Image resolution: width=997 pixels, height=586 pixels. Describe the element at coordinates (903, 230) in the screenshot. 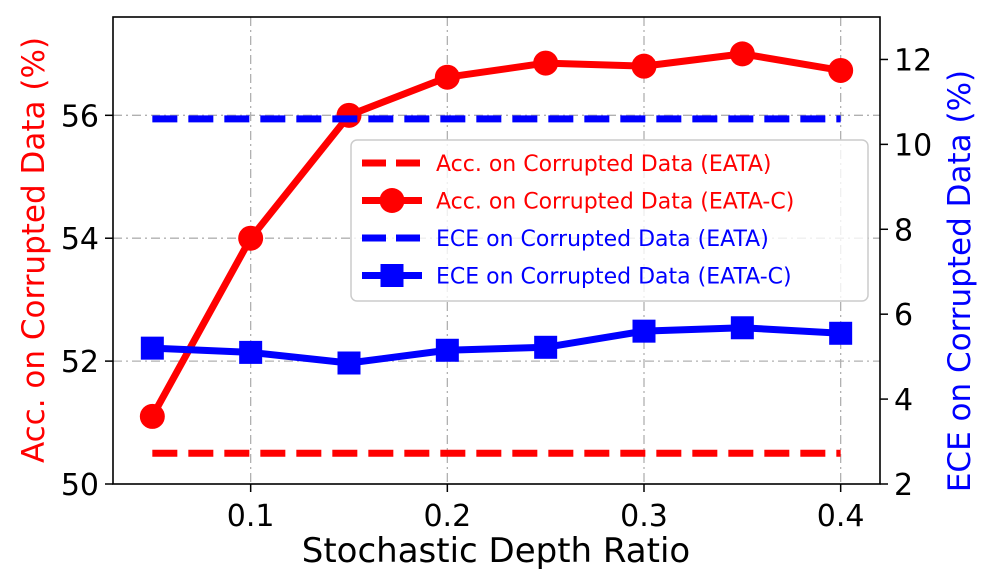

I see `y-tick-label-right: 8` at that location.